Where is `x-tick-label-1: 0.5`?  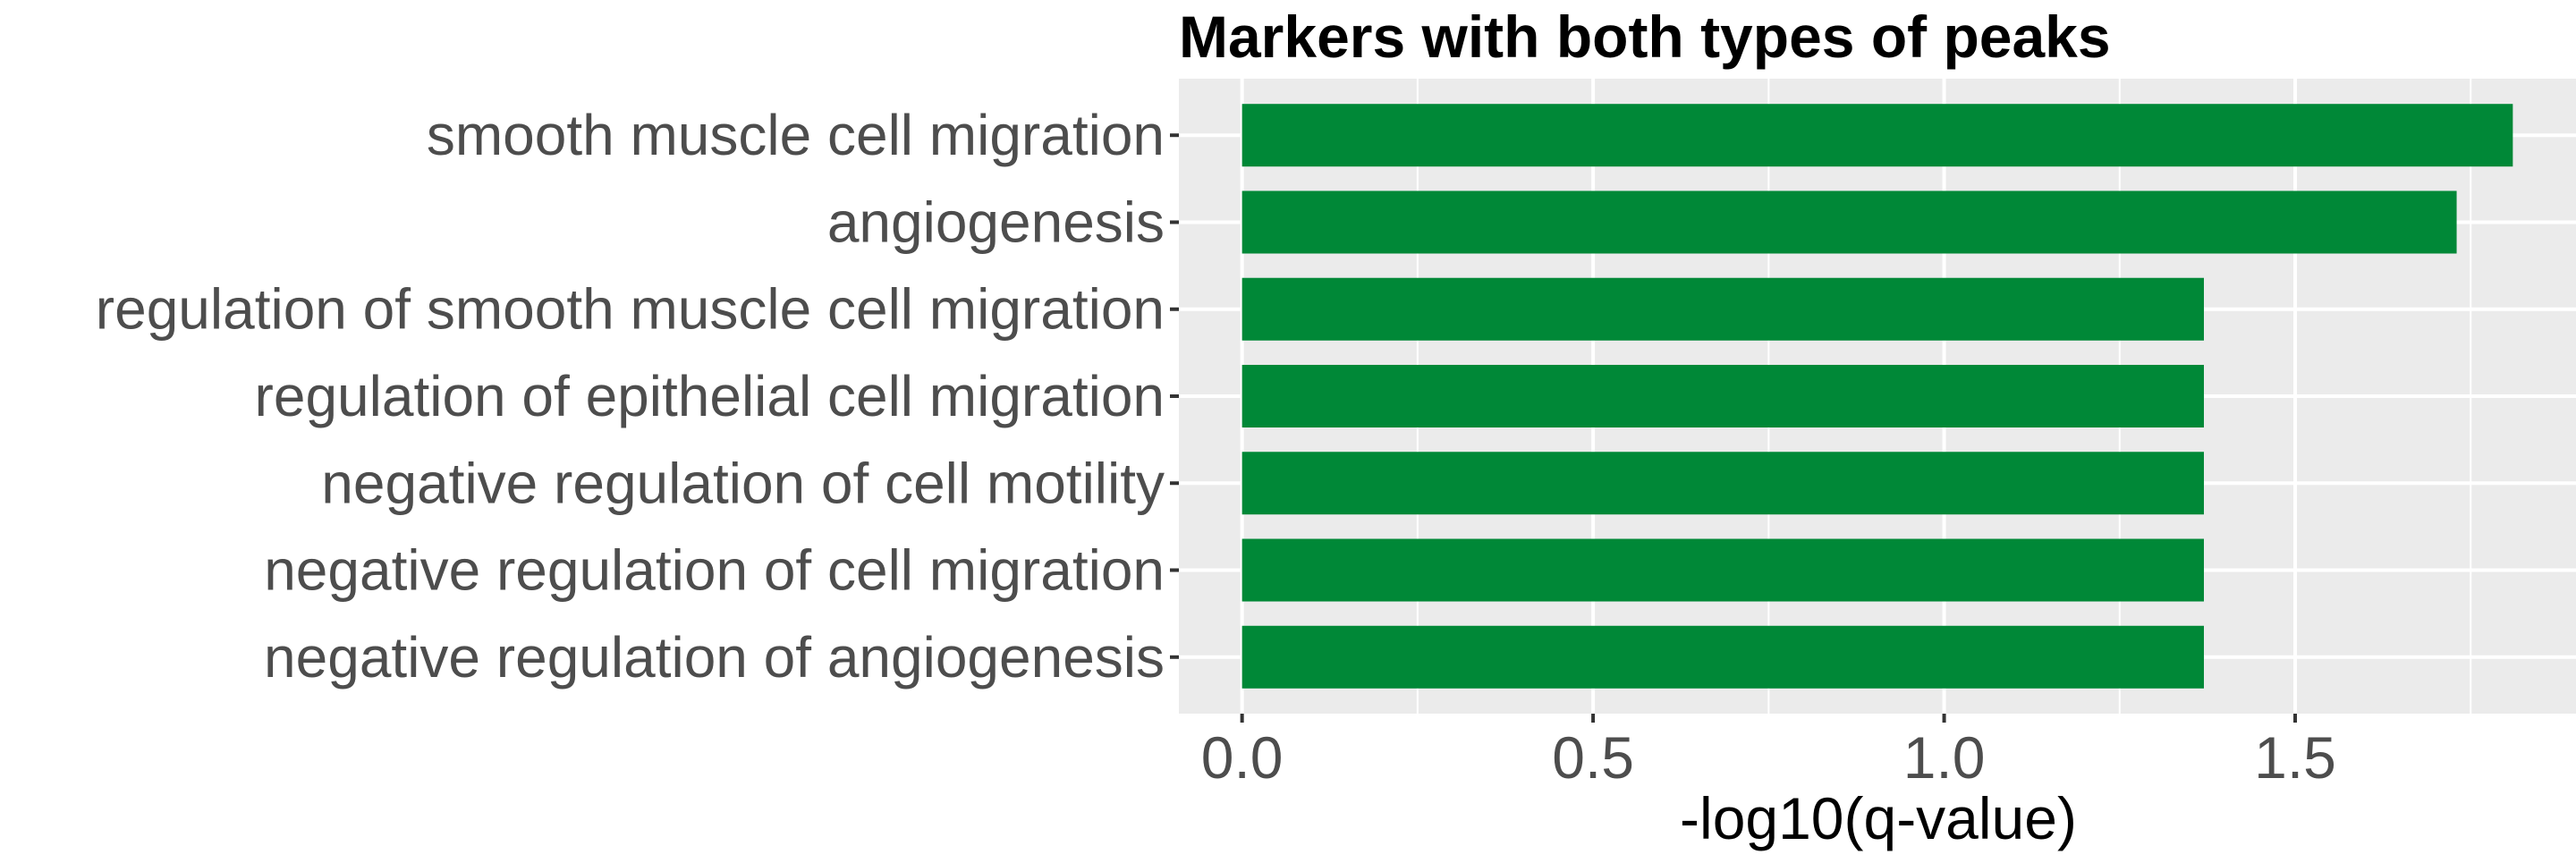
x-tick-label-1: 0.5 is located at coordinates (1593, 757).